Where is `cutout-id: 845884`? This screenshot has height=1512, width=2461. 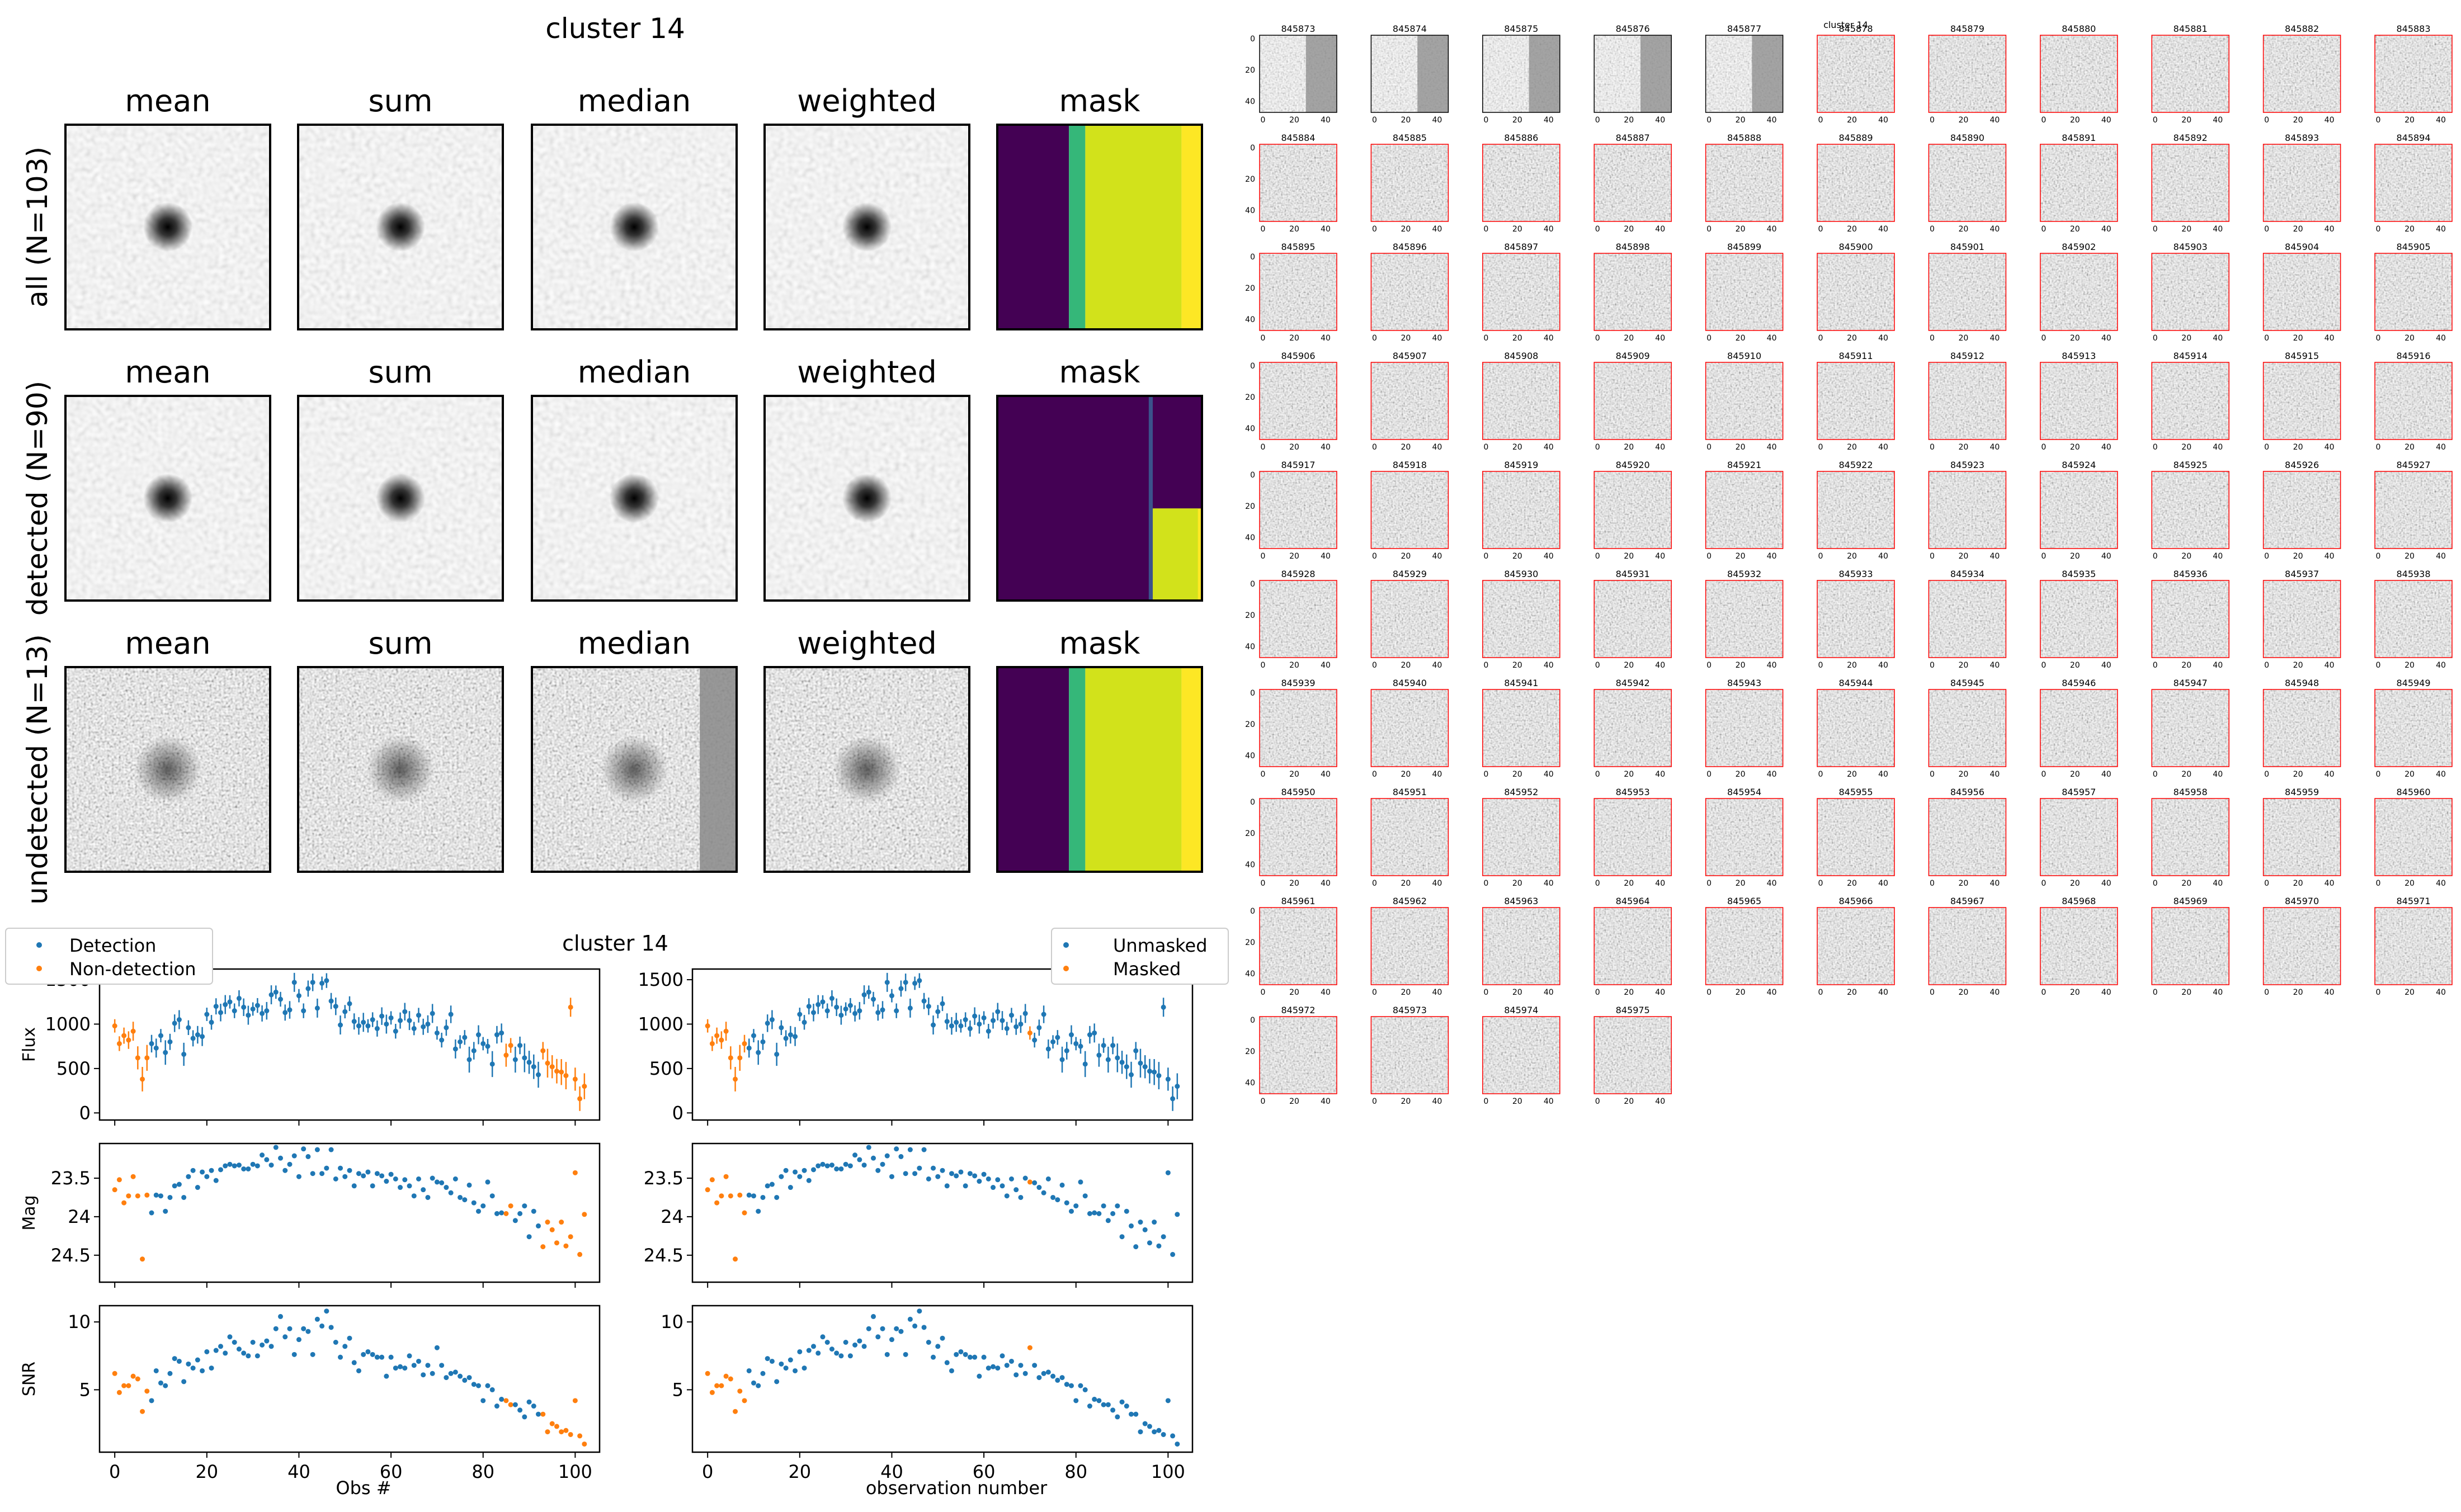 cutout-id: 845884 is located at coordinates (1298, 138).